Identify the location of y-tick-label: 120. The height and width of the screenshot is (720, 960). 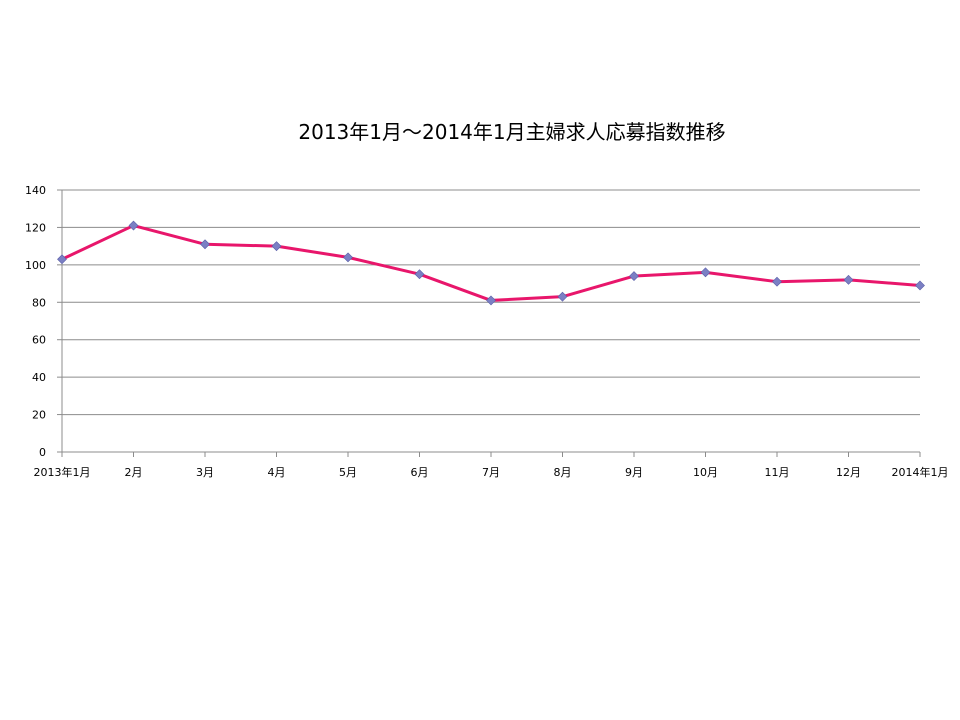
(35, 227).